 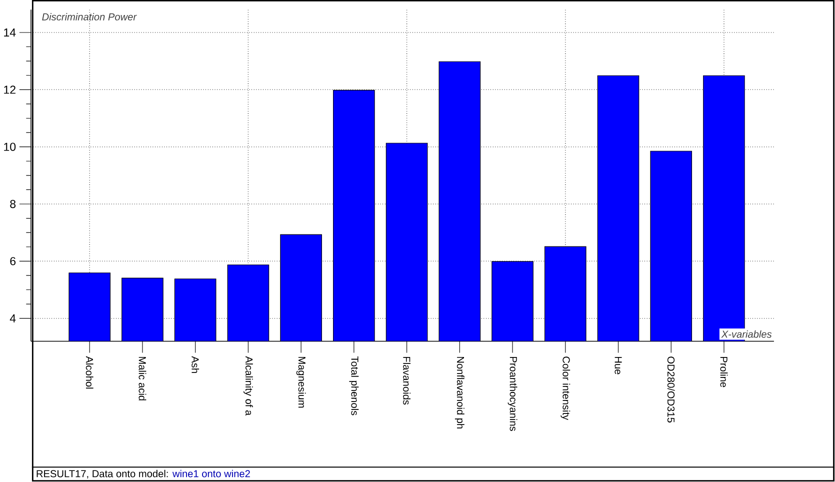 I want to click on y-axis-title: Discrimination Power, so click(x=89, y=17).